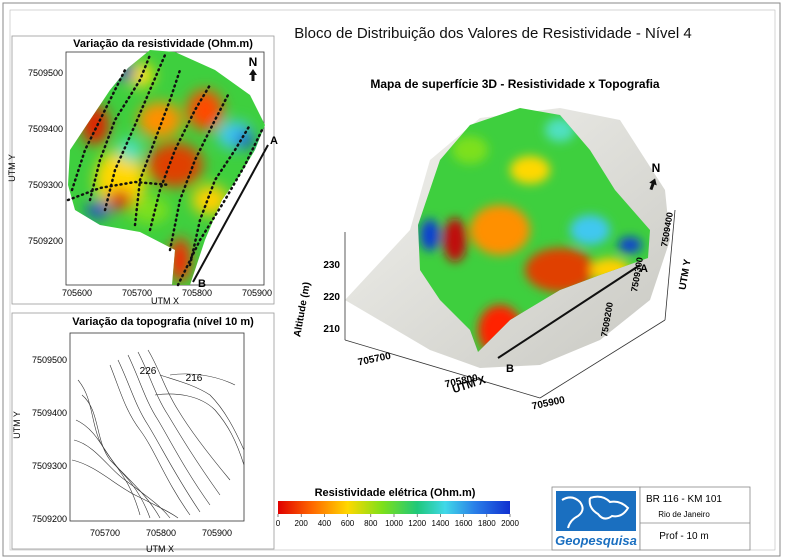 The height and width of the screenshot is (559, 800). Describe the element at coordinates (394, 523) in the screenshot. I see `colorbar-tick-label: 1000` at that location.